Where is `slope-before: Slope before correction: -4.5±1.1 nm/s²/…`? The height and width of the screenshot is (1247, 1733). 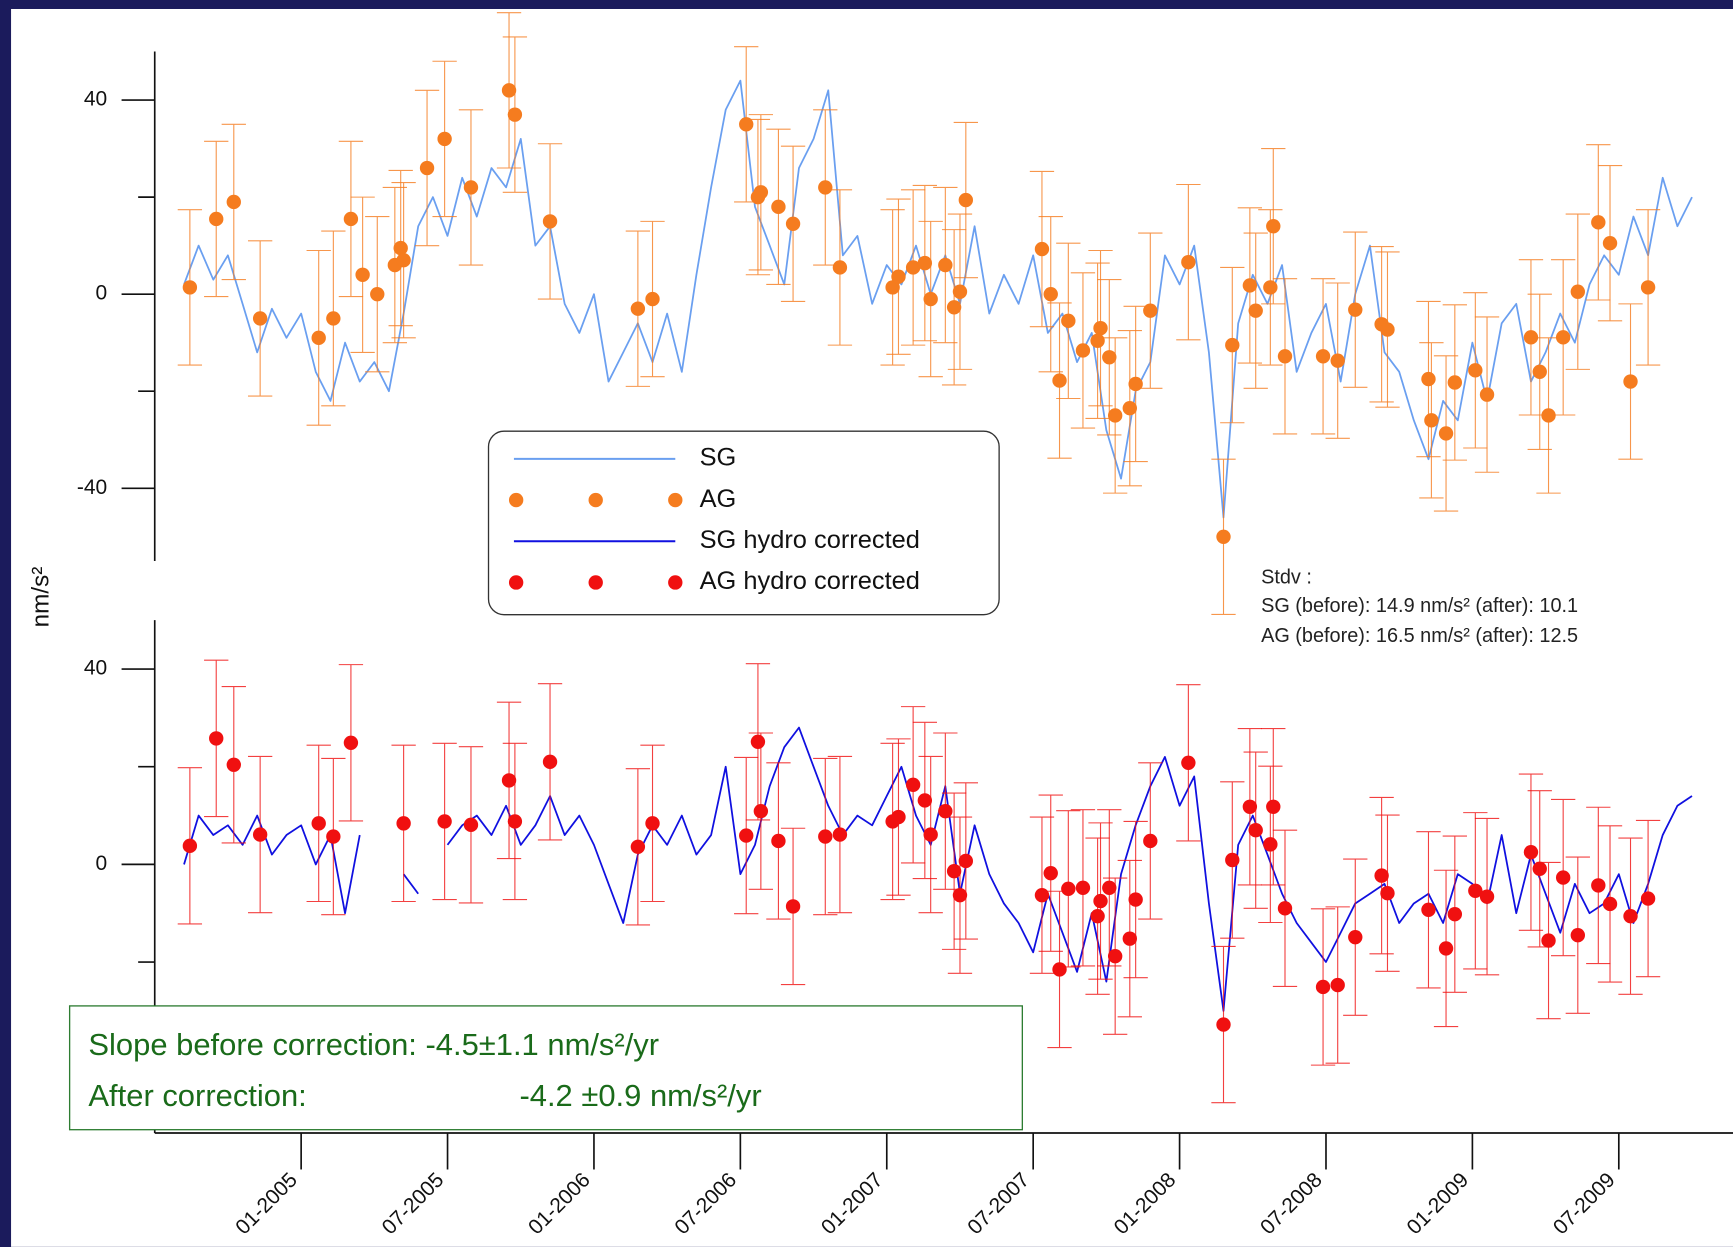
slope-before: Slope before correction: -4.5±1.1 nm/s²/… is located at coordinates (373, 1044).